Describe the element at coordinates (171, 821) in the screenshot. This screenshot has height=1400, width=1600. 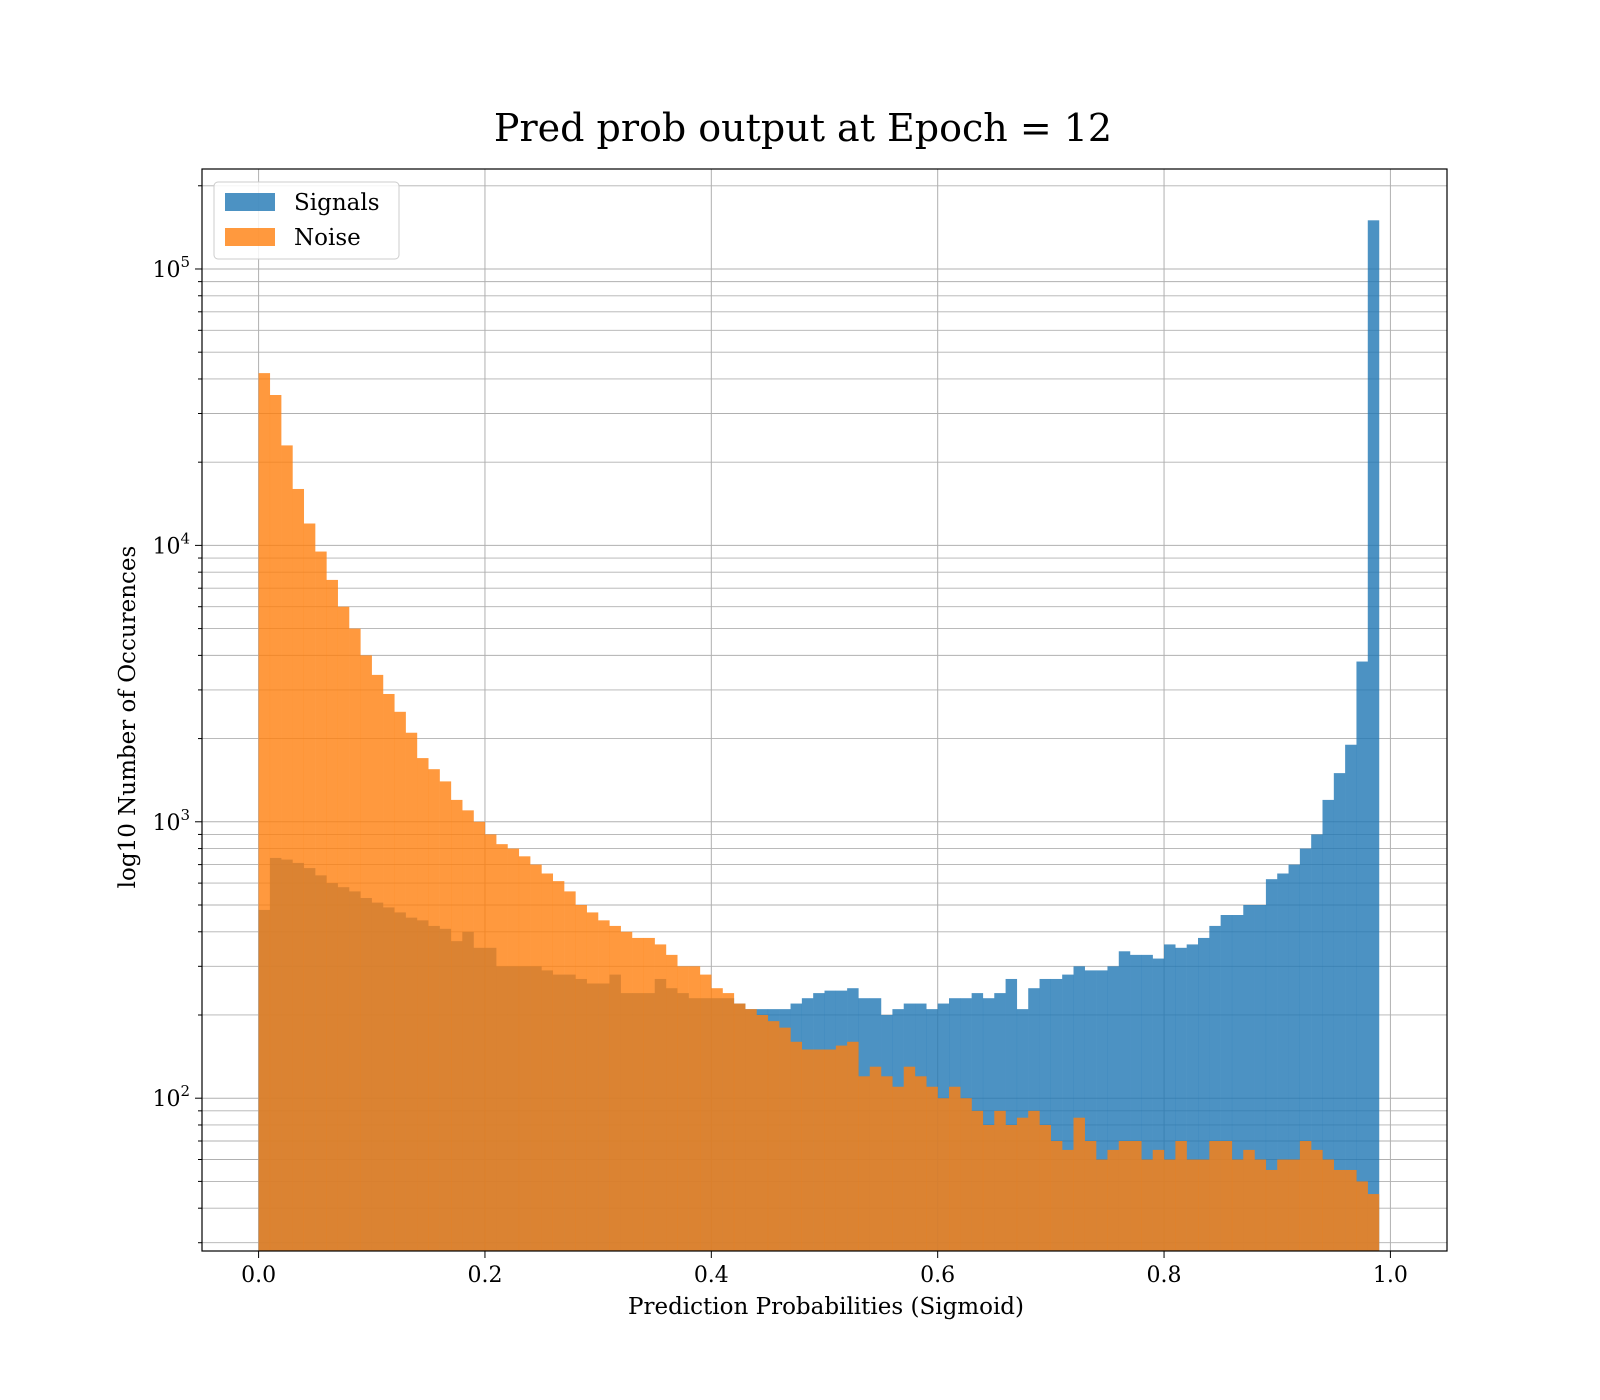
I see `y-tick-label: 10³` at that location.